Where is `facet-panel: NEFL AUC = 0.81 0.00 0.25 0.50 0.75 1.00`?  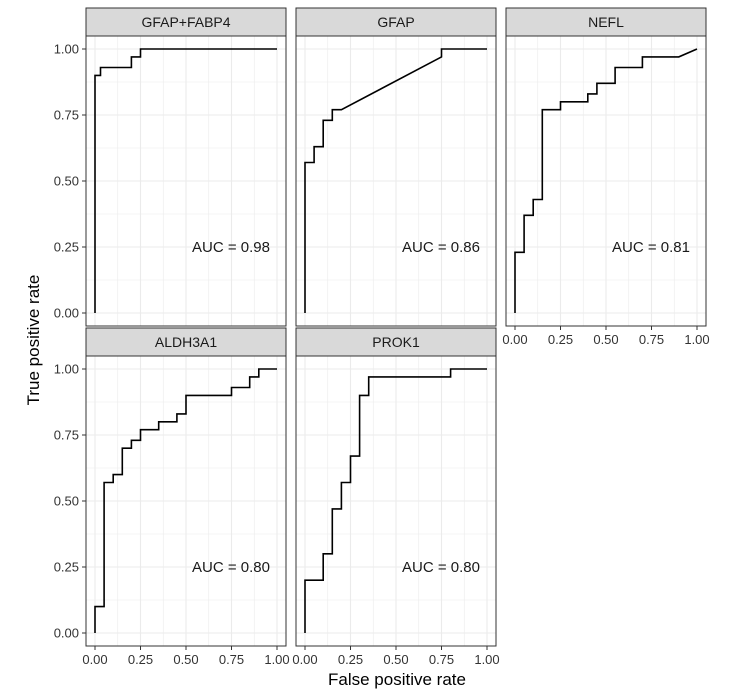 facet-panel: NEFL AUC = 0.81 0.00 0.25 0.50 0.75 1.00 is located at coordinates (606, 177).